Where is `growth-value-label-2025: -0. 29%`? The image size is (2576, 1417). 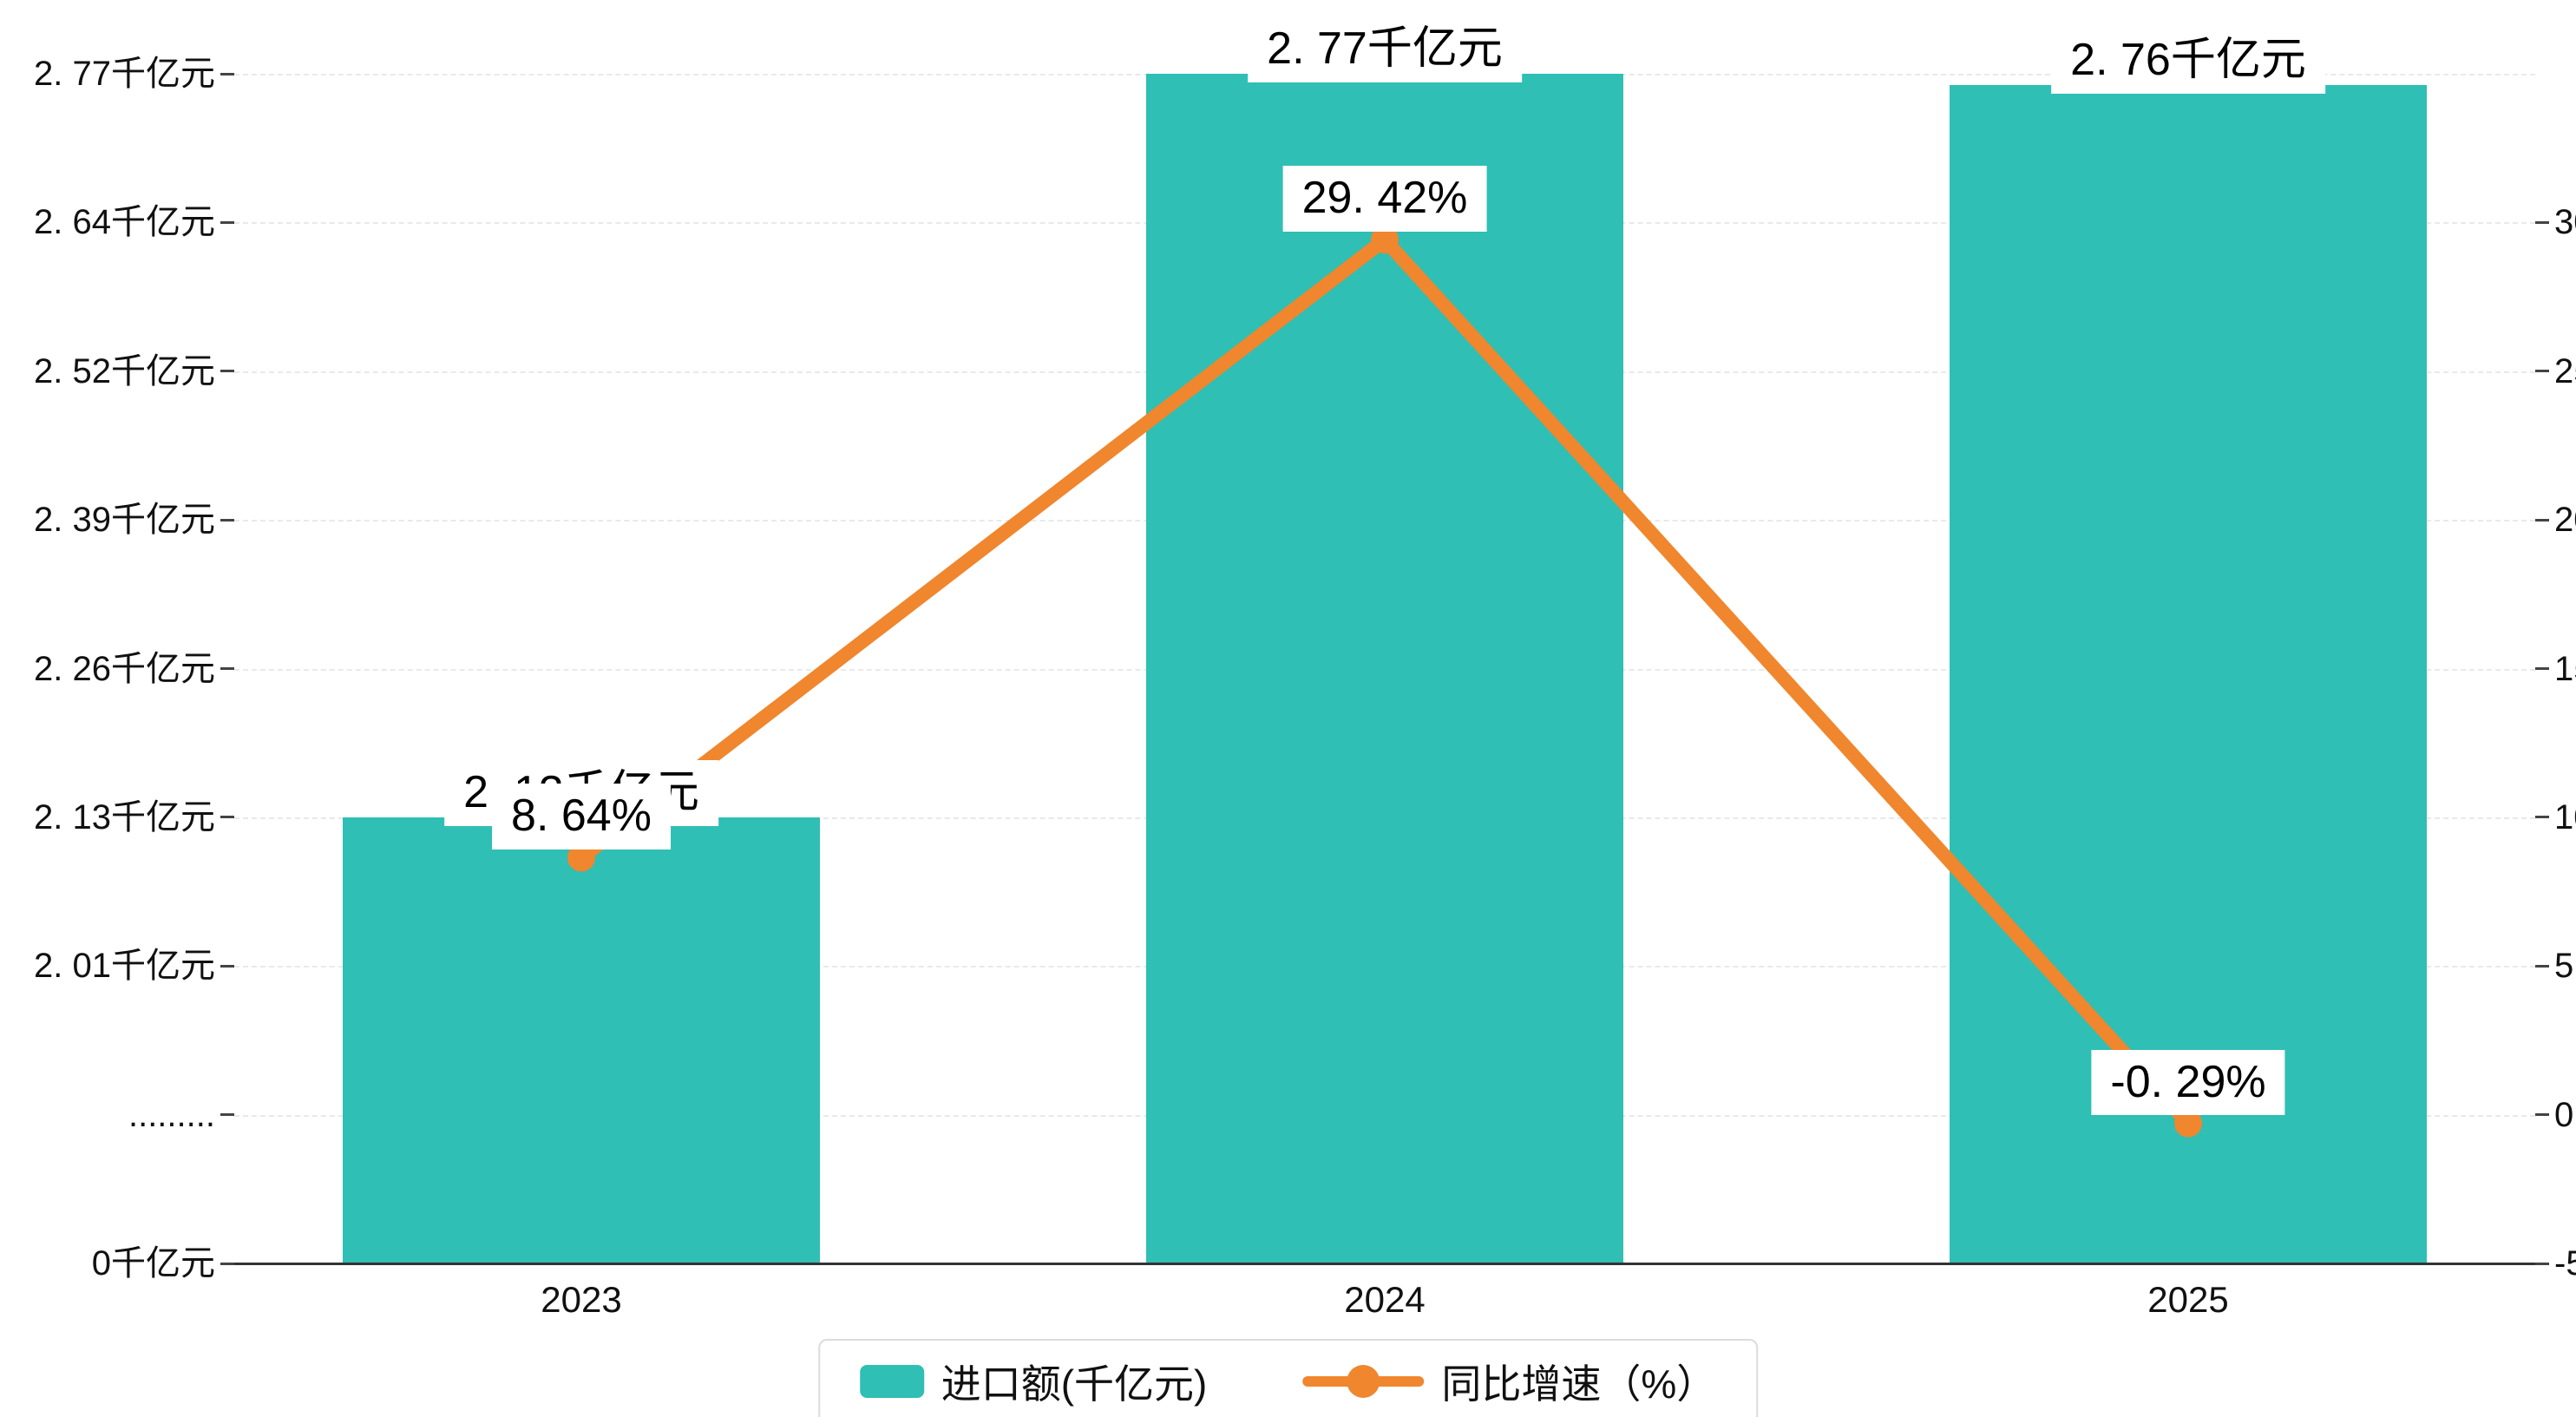
growth-value-label-2025: -0. 29% is located at coordinates (2188, 1083).